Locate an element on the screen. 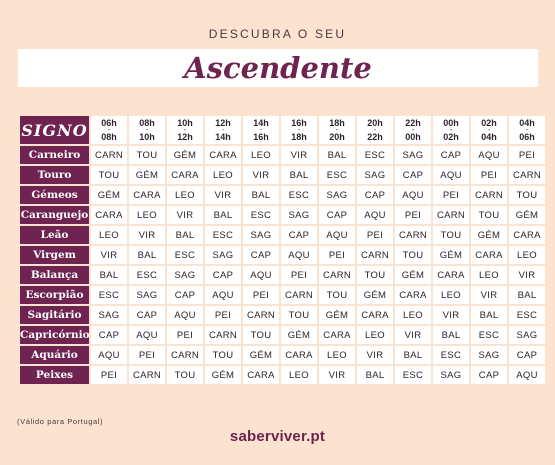  hour-to: 14h is located at coordinates (223, 136).